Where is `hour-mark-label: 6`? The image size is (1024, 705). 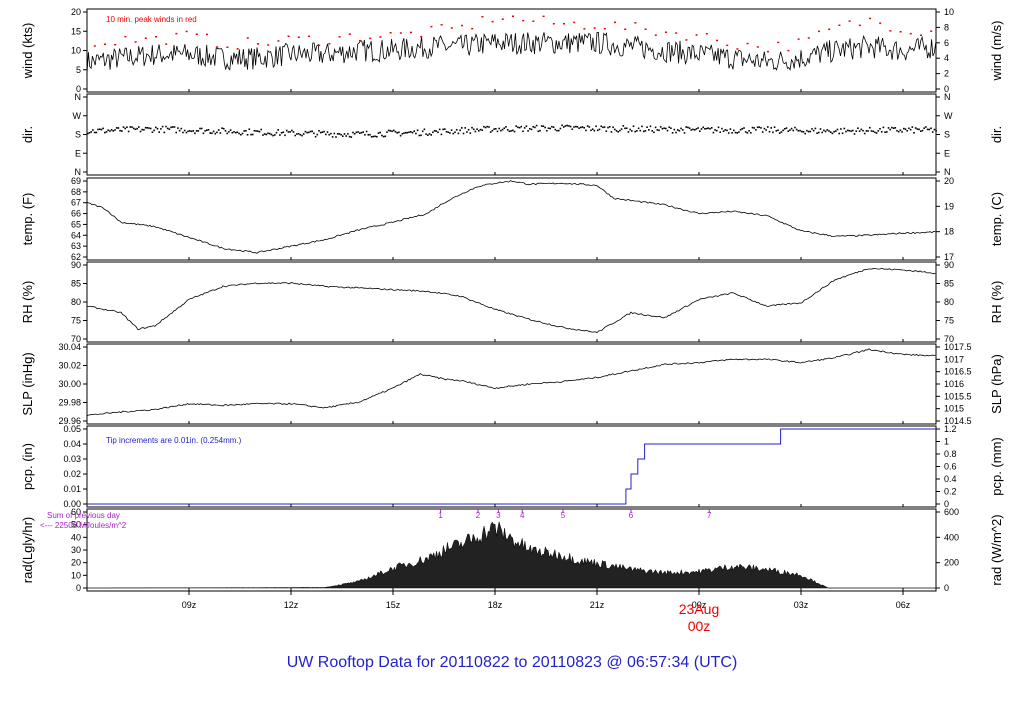 hour-mark-label: 6 is located at coordinates (631, 515).